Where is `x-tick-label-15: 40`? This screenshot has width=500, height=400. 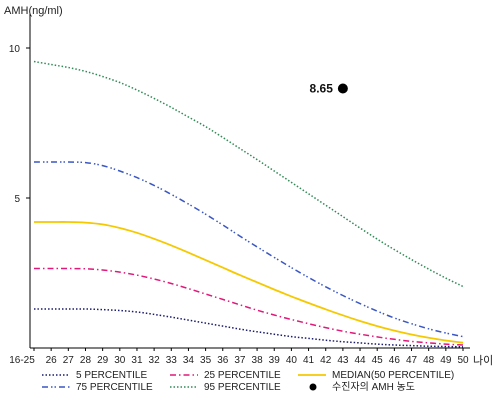 x-tick-label-15: 40 is located at coordinates (292, 360).